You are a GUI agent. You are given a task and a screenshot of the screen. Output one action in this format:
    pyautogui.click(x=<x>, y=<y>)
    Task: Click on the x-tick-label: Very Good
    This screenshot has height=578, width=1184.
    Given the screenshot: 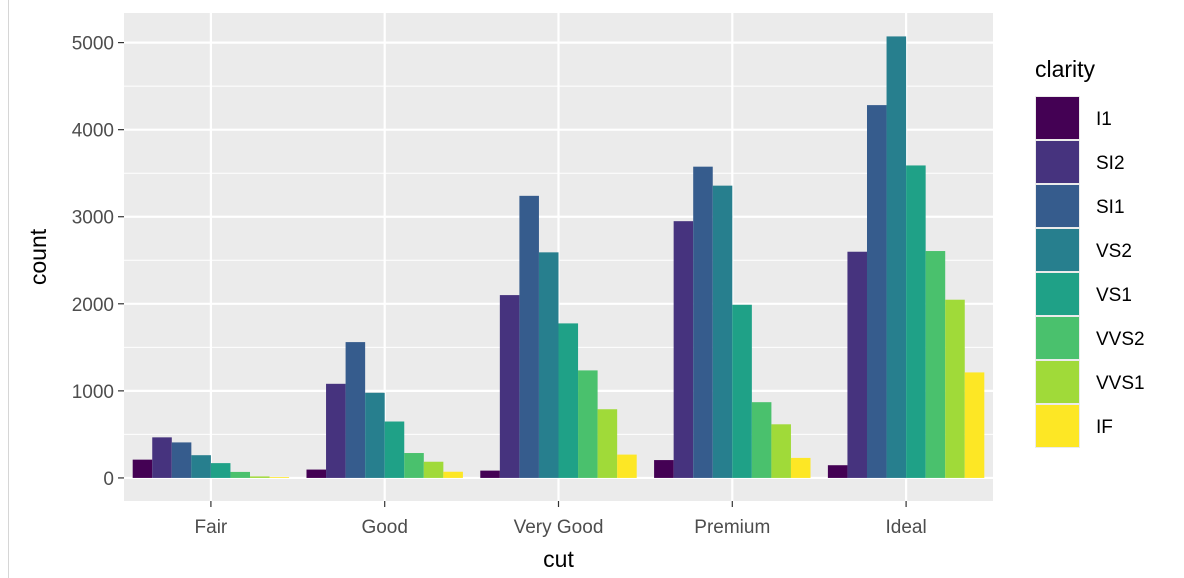 What is the action you would take?
    pyautogui.click(x=559, y=527)
    